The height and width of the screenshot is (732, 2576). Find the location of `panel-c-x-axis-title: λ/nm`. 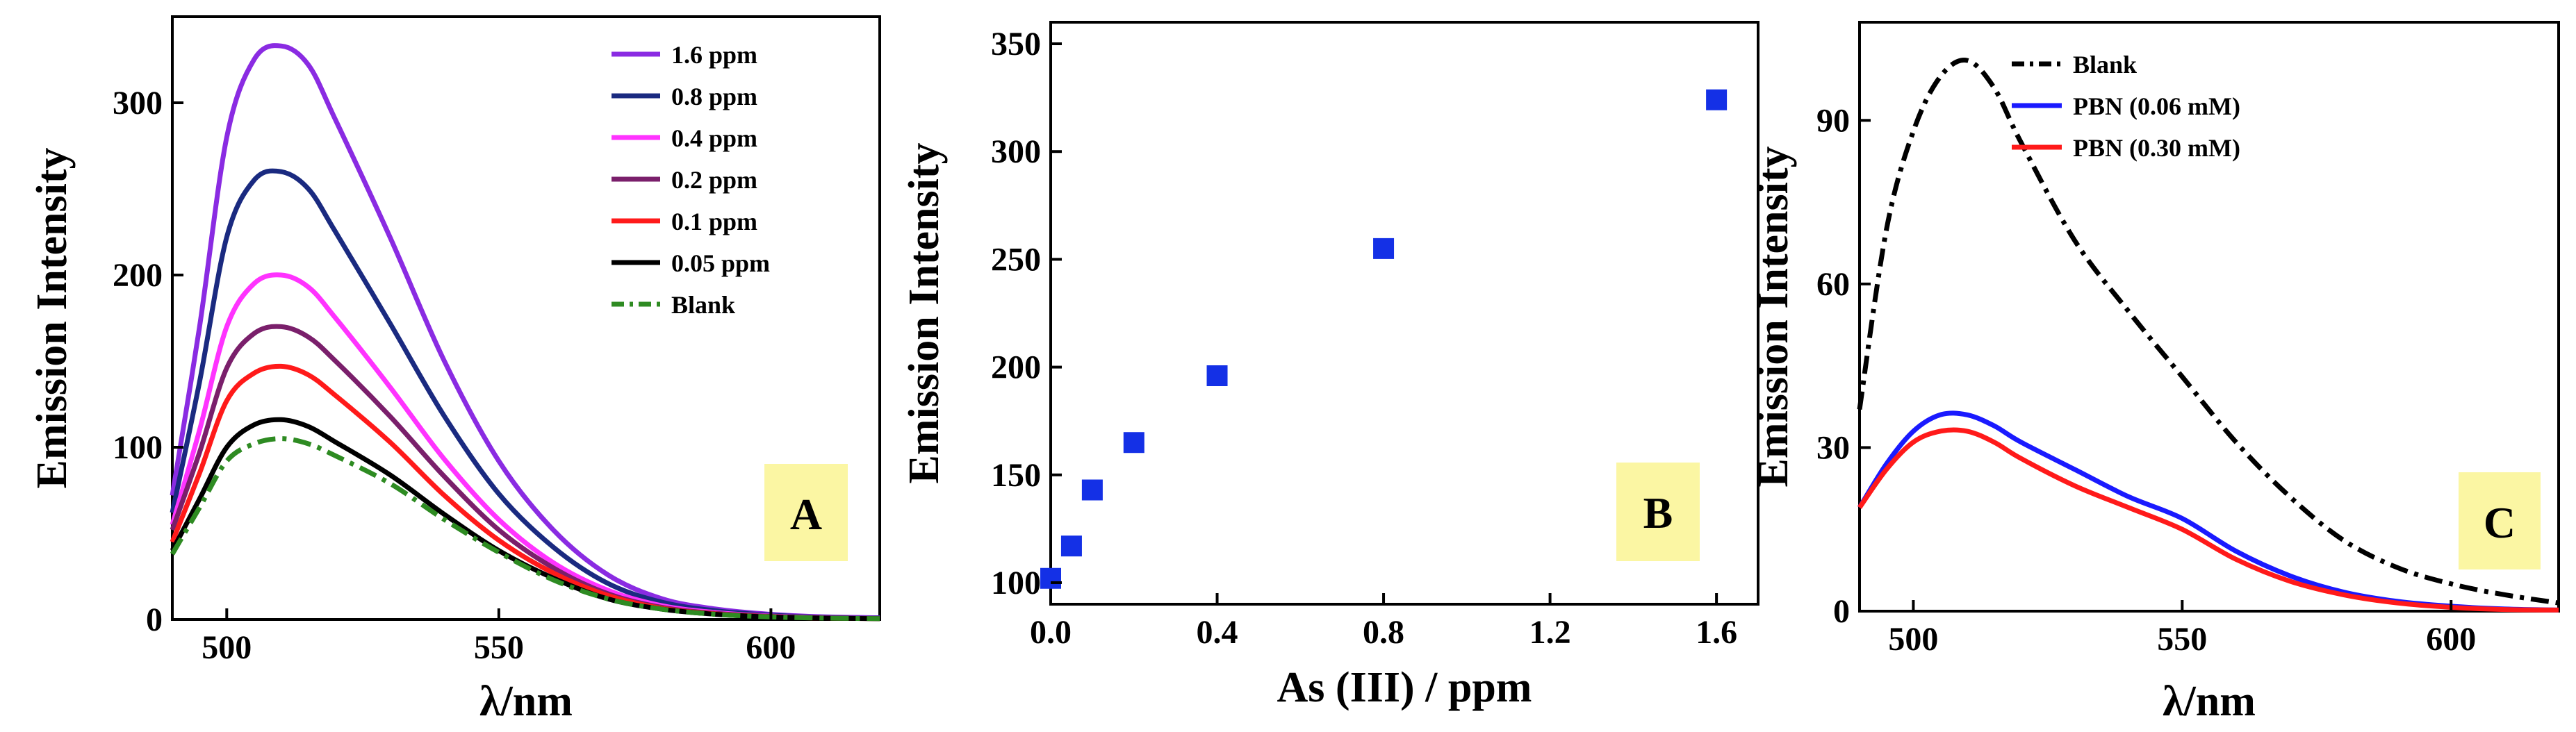

panel-c-x-axis-title: λ/nm is located at coordinates (2209, 701).